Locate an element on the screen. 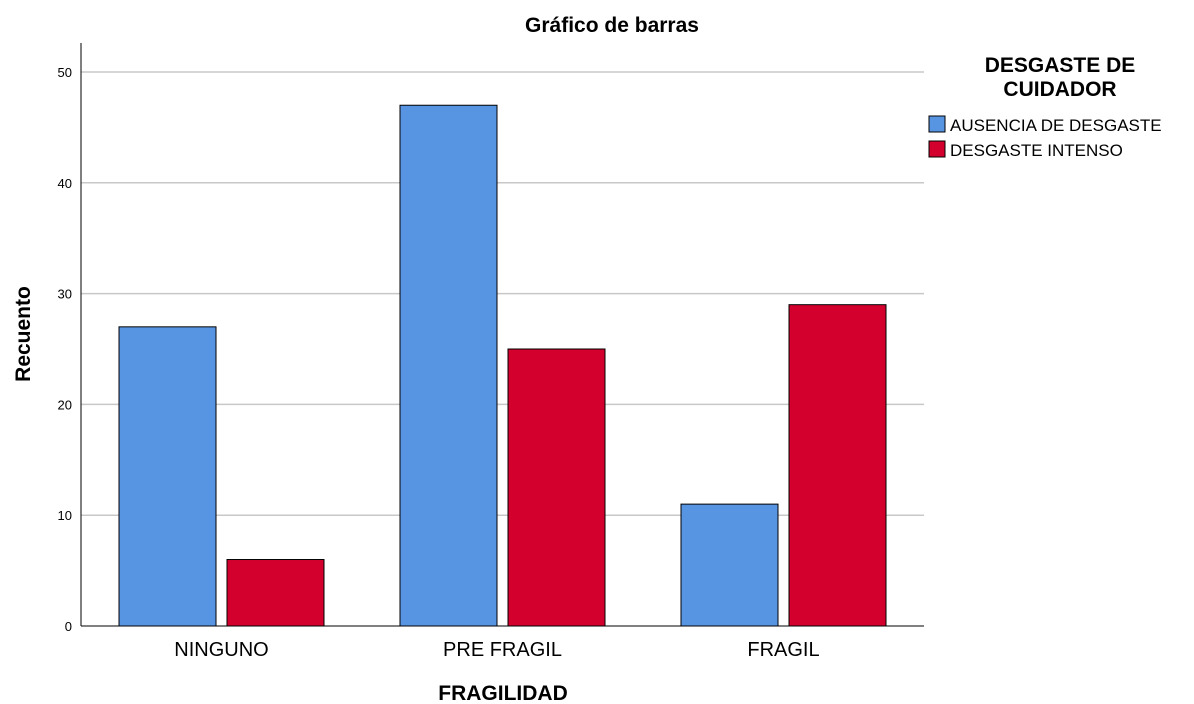  x-tick-label-ninguno: NINGUNO is located at coordinates (221, 650).